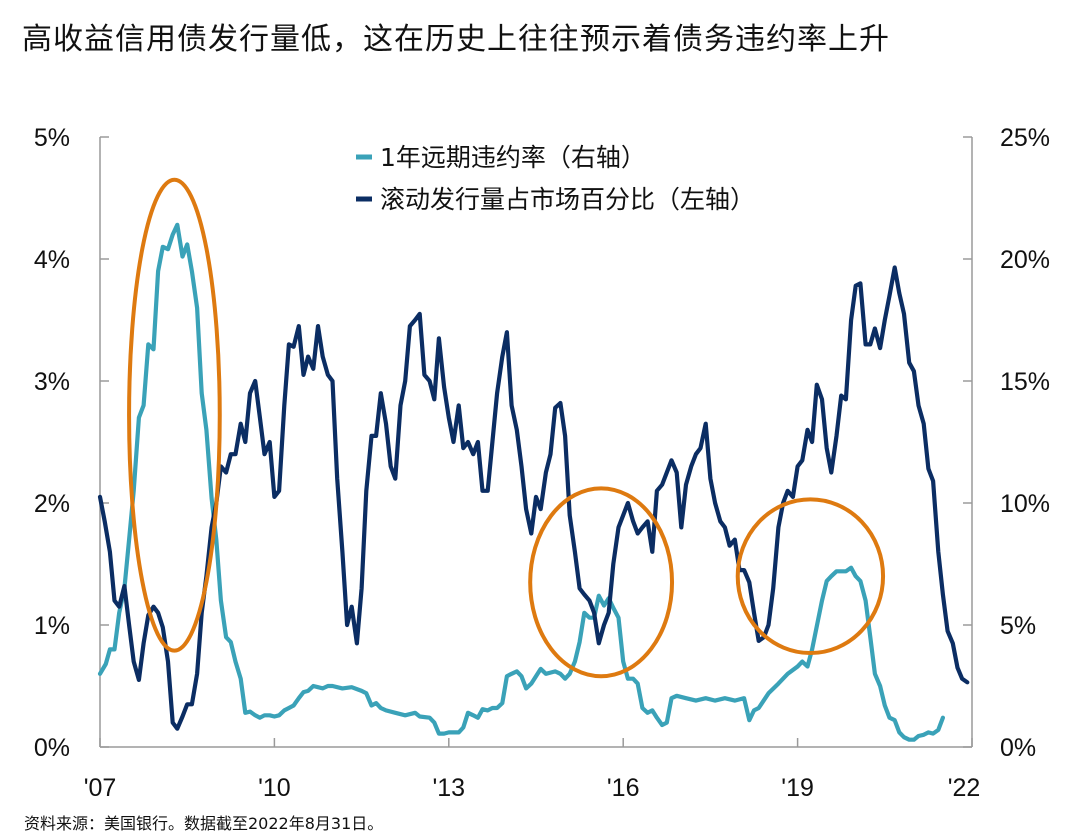 The height and width of the screenshot is (840, 1080). I want to click on left-tick-label: 2%, so click(52, 504).